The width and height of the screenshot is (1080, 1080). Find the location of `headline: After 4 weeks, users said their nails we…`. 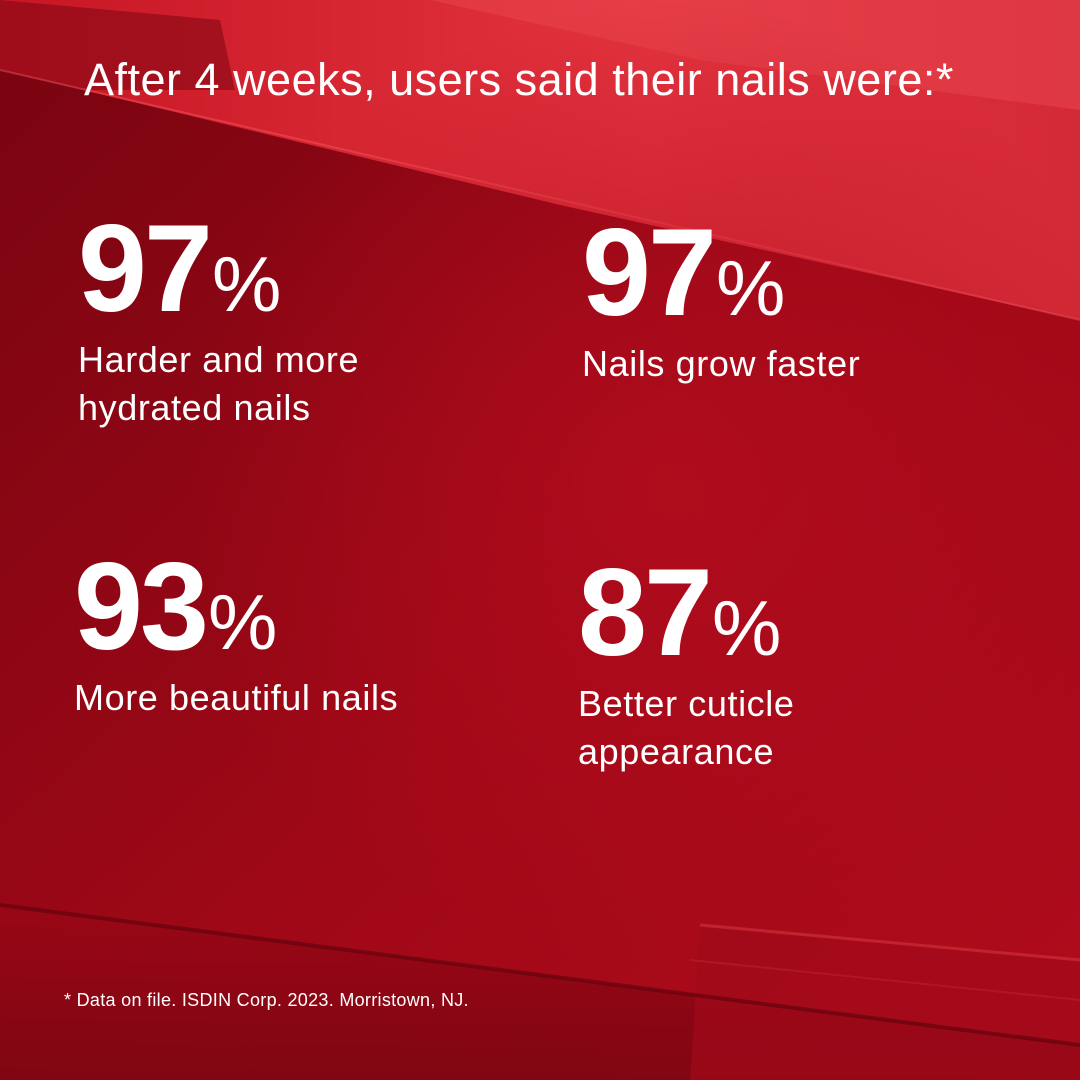

headline: After 4 weeks, users said their nails we… is located at coordinates (519, 79).